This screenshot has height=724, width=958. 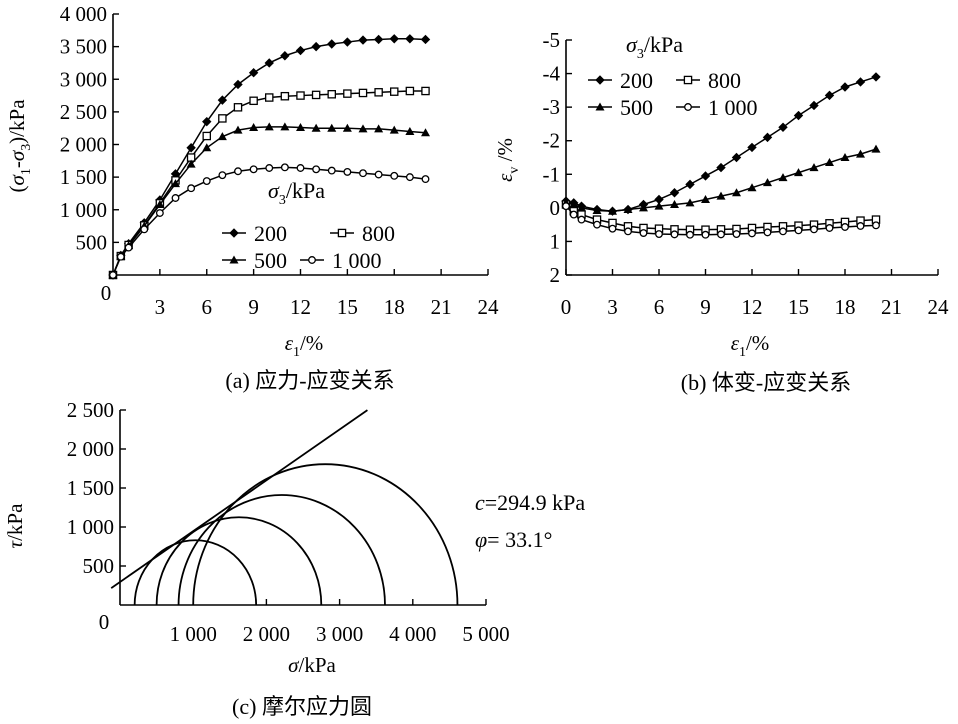 I want to click on panel-b-legend: σ3/kPa 200 800 500 1 000, so click(x=673, y=76).